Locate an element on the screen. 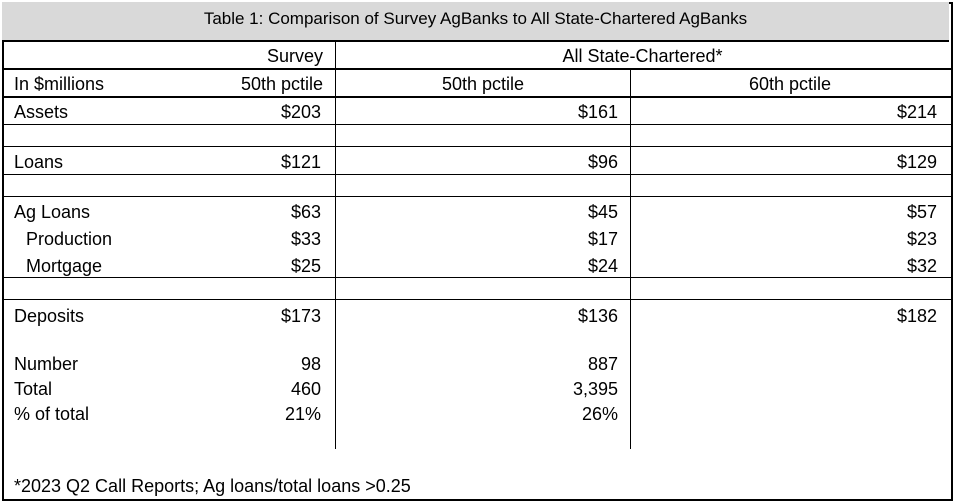  cell-survey: $33 is located at coordinates (305, 239).